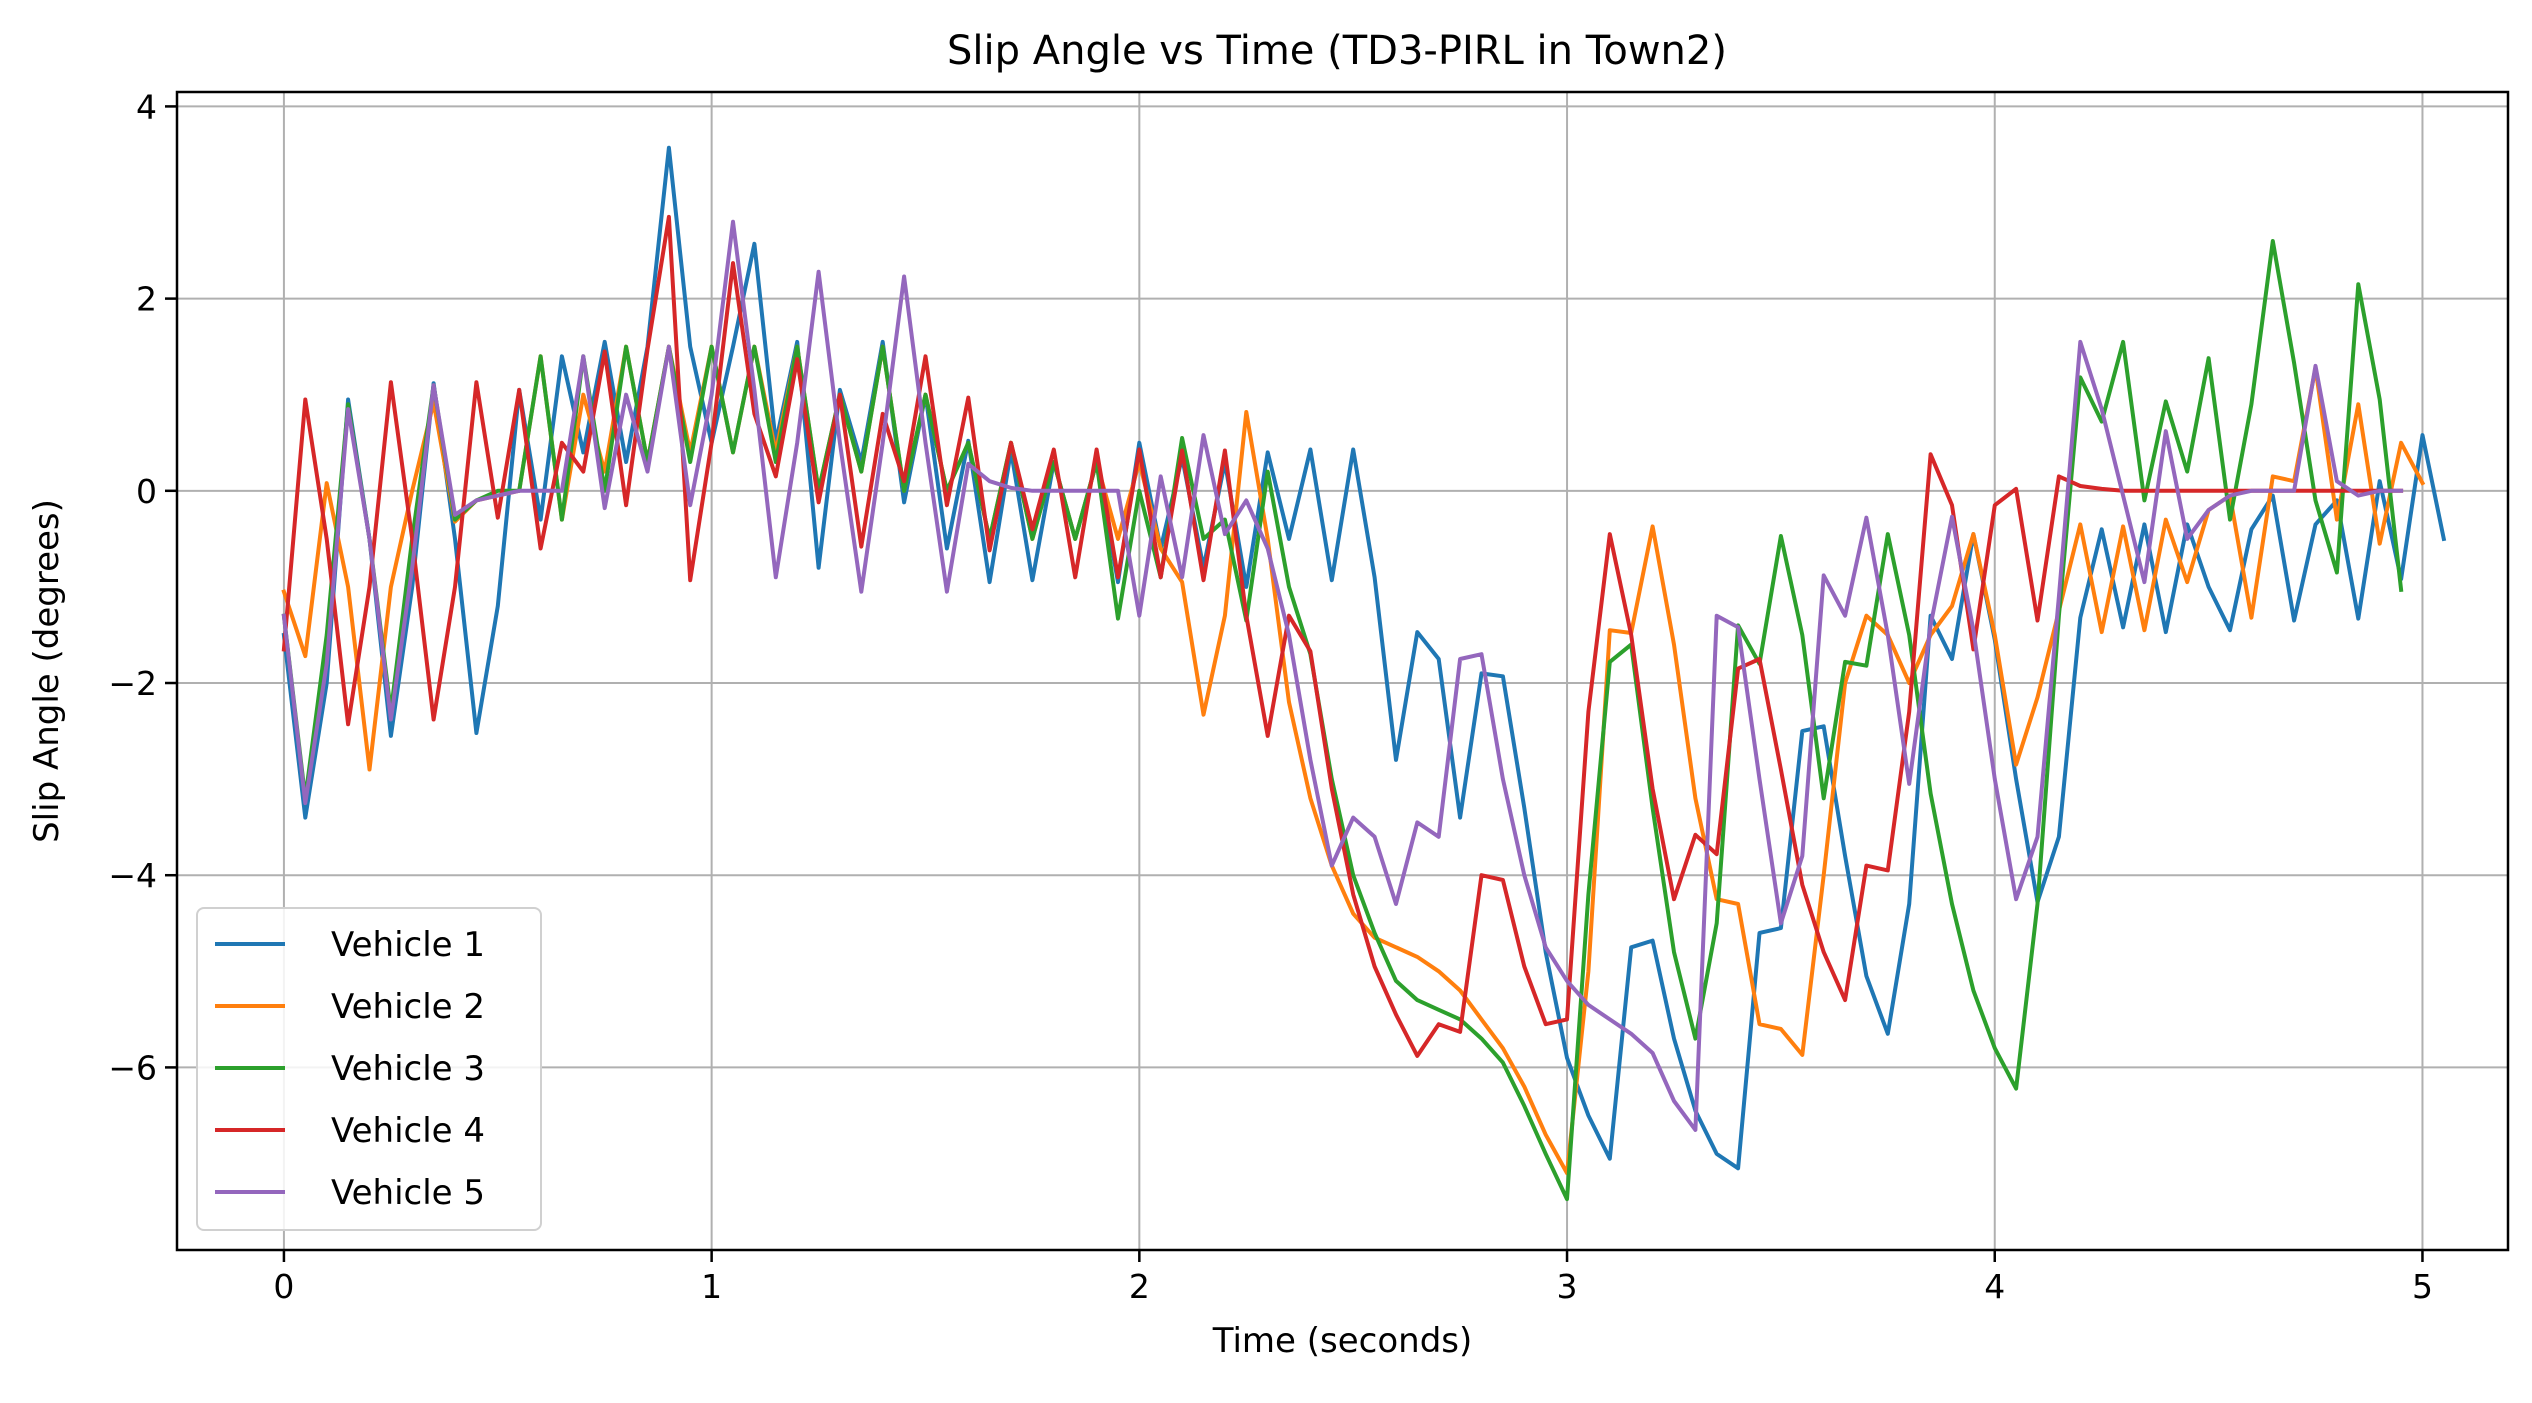 The height and width of the screenshot is (1403, 2532). I want to click on x-tick-label-2: 2, so click(1139, 1286).